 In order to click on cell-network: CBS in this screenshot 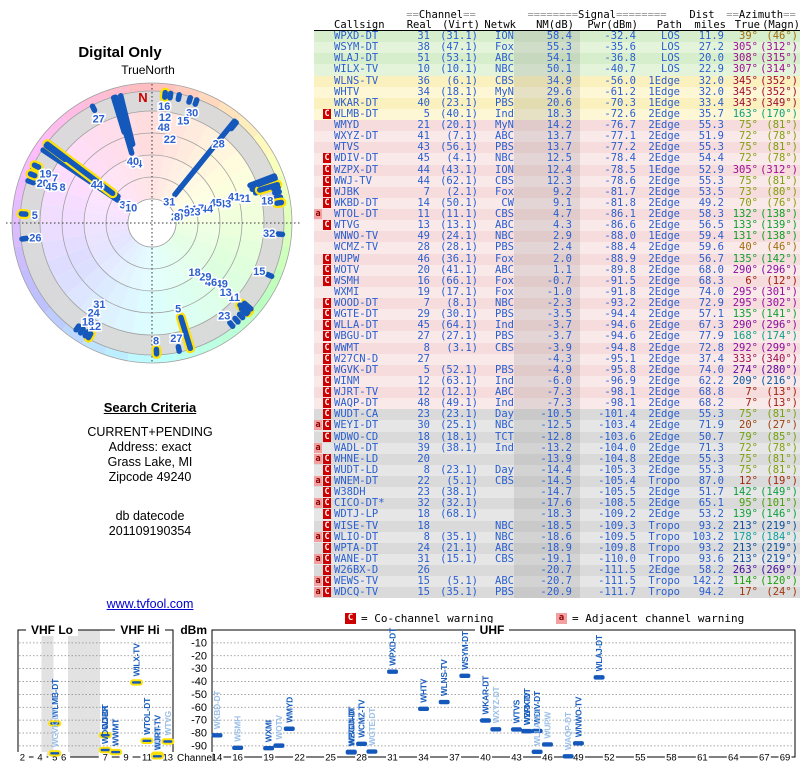, I will do `click(496, 348)`.